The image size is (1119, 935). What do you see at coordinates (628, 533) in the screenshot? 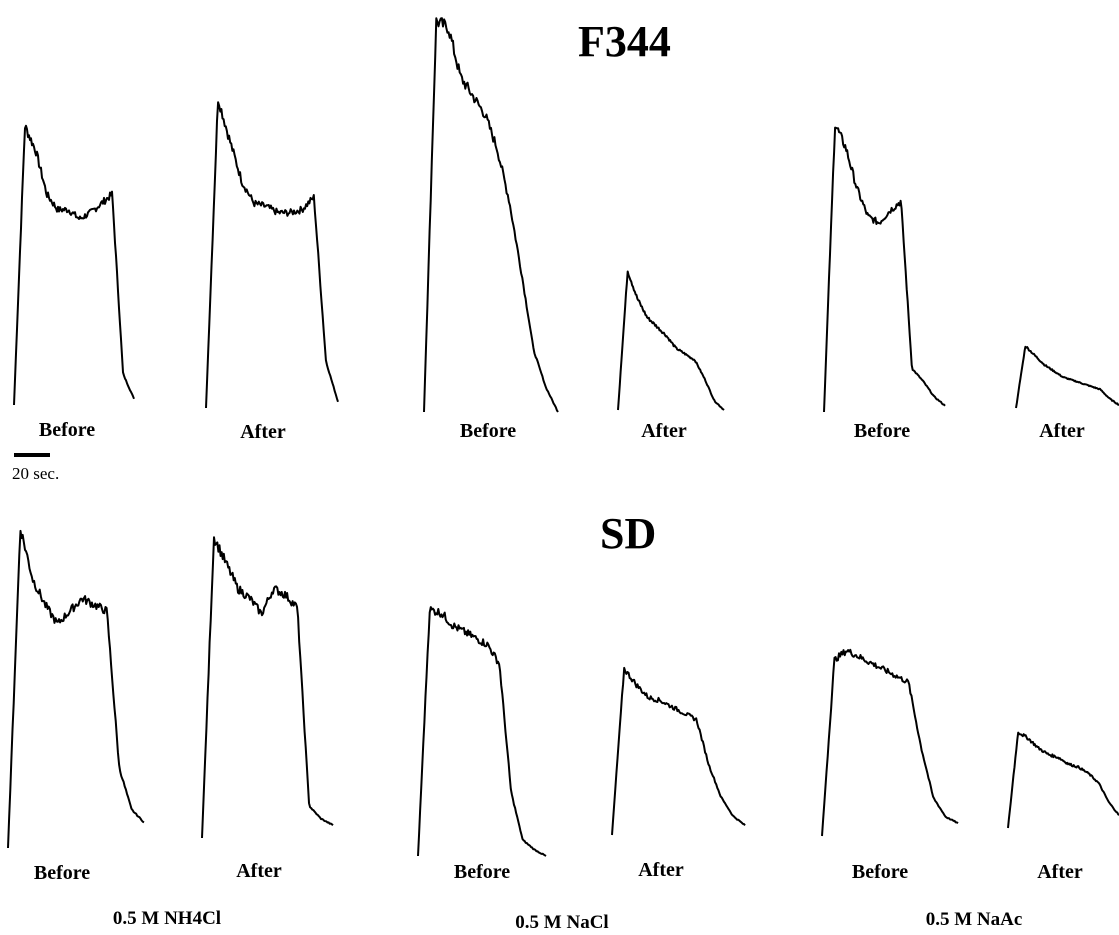
I see `panel-title-sd: SD` at bounding box center [628, 533].